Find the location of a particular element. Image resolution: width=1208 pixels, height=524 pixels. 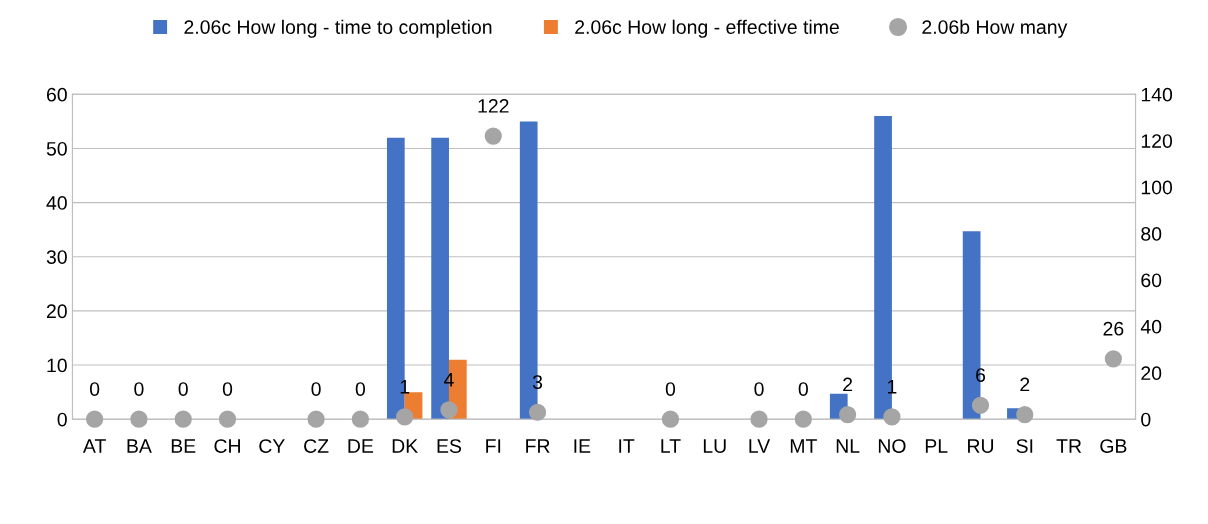

x-tick-label: IT is located at coordinates (627, 446).